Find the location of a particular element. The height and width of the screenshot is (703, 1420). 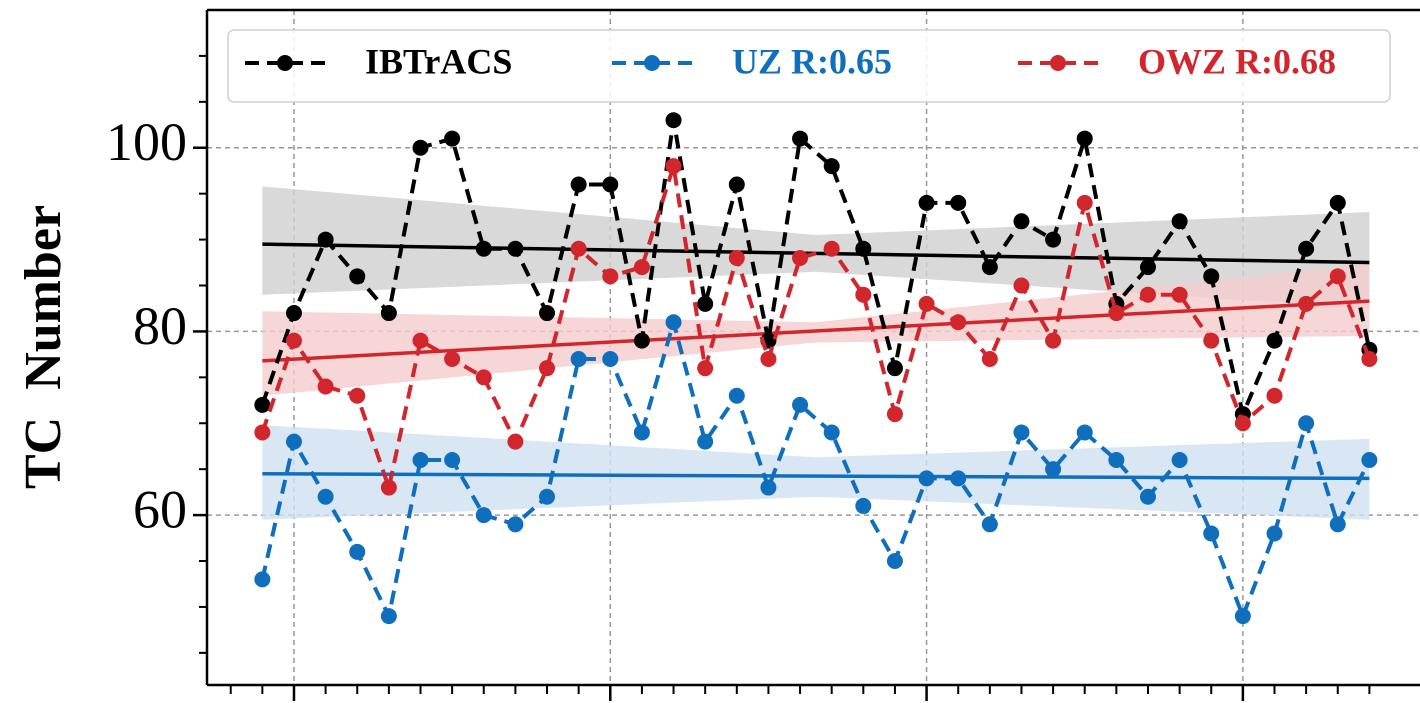

y-tick-label: 60 is located at coordinates (160, 509).